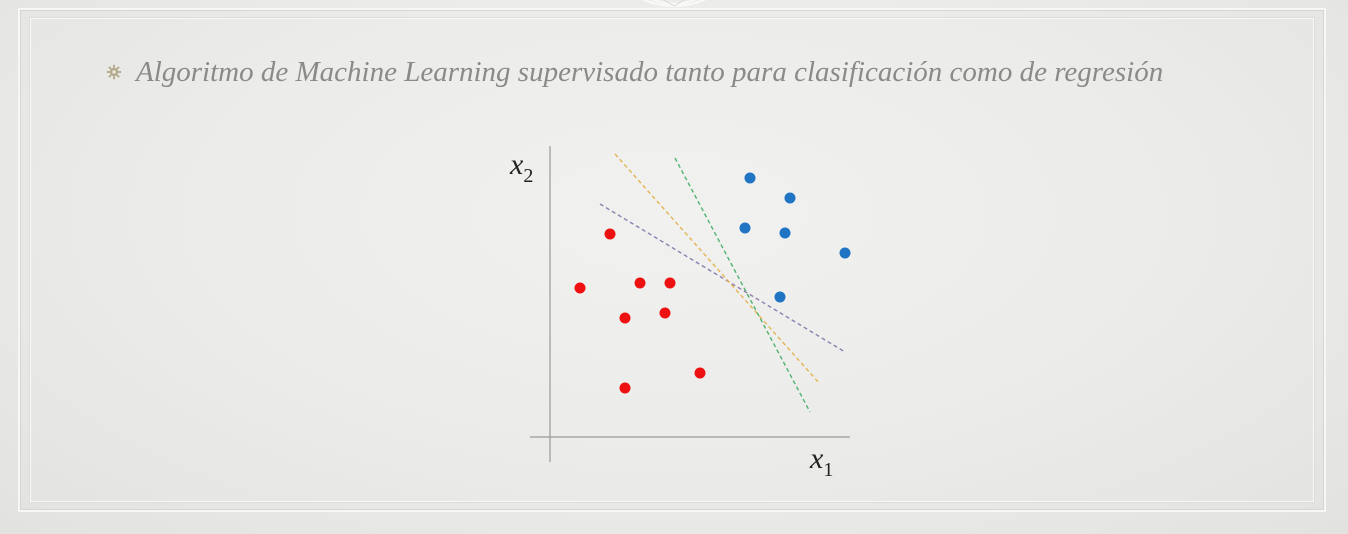 The width and height of the screenshot is (1348, 534). What do you see at coordinates (821, 461) in the screenshot?
I see `x-axis-label: x1` at bounding box center [821, 461].